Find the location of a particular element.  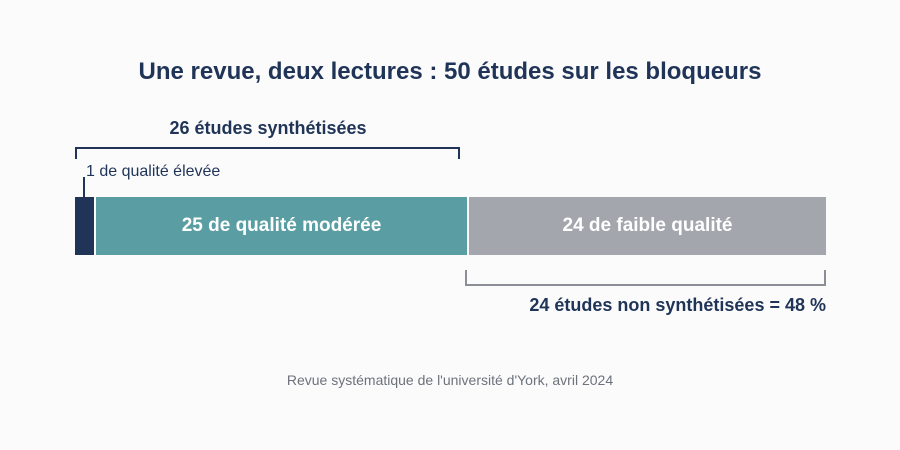

synthesized-bracket is located at coordinates (267, 153).